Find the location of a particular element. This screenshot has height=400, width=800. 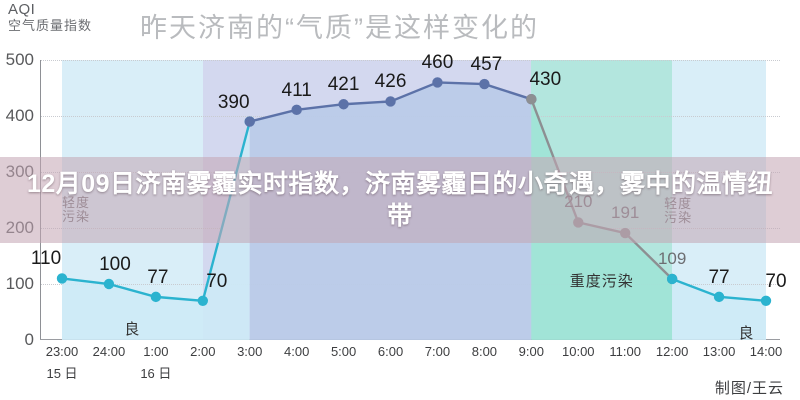

x-axis-tick-label: 9:00 is located at coordinates (531, 351).